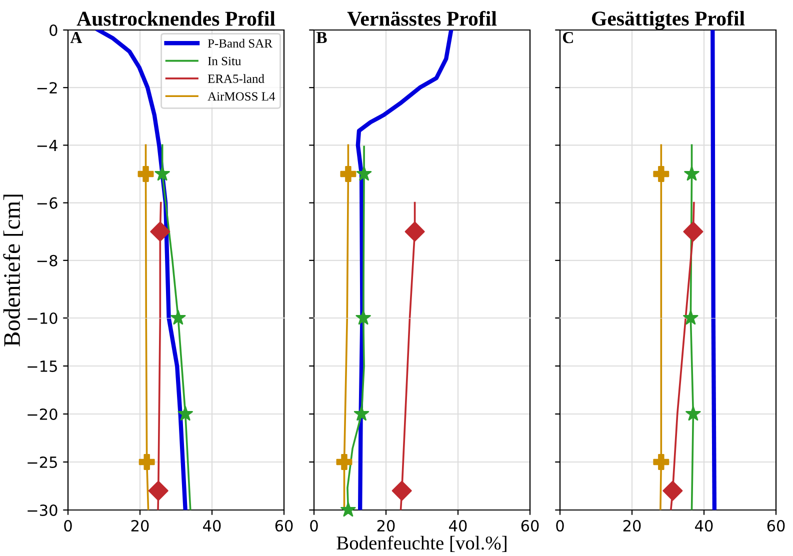 The image size is (793, 556). Describe the element at coordinates (422, 18) in the screenshot. I see `chart-title: Vernässtes Profil` at that location.